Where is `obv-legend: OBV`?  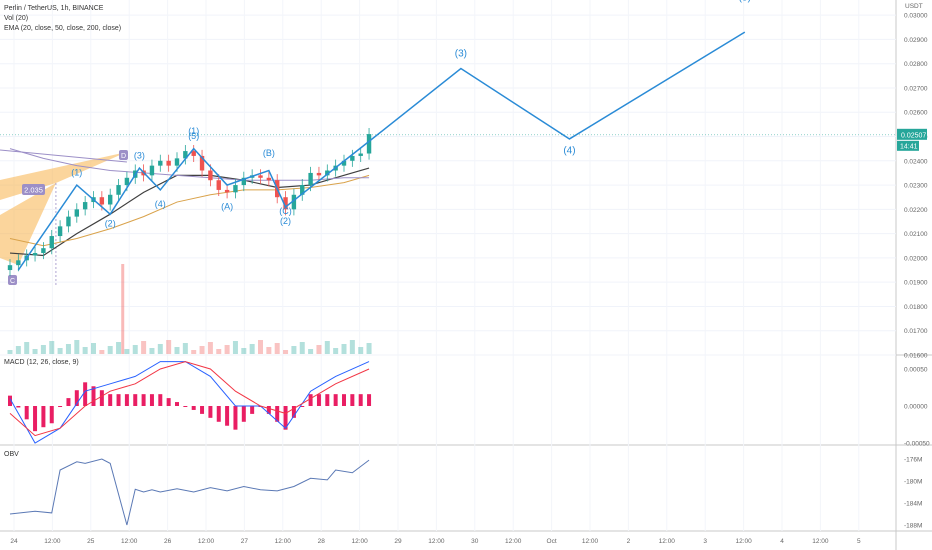
obv-legend: OBV is located at coordinates (11, 454).